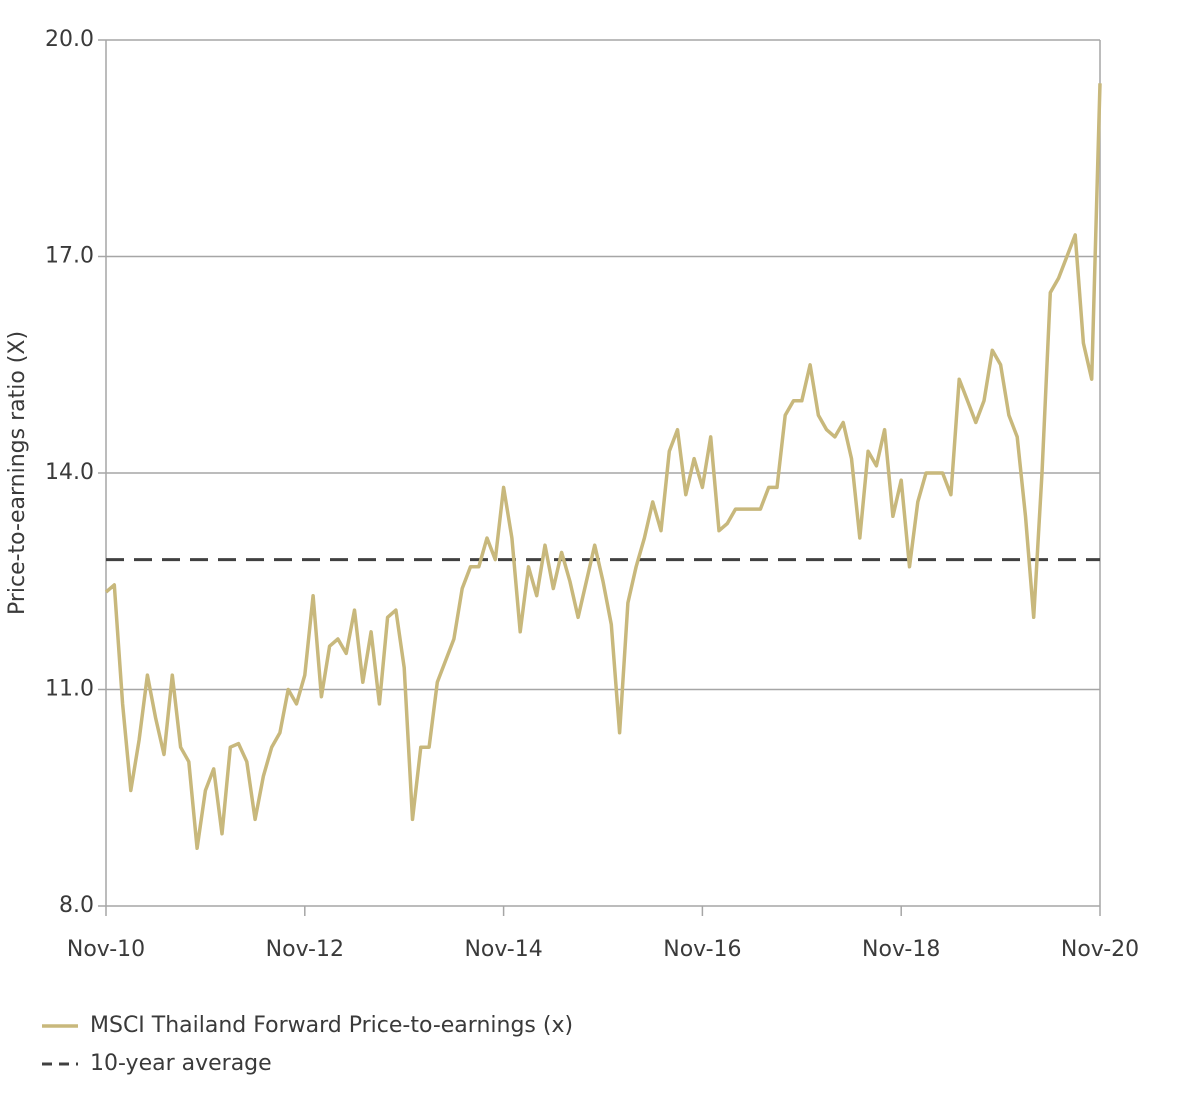 The width and height of the screenshot is (1200, 1120). Describe the element at coordinates (106, 949) in the screenshot. I see `x-tick-label: Nov-10` at that location.